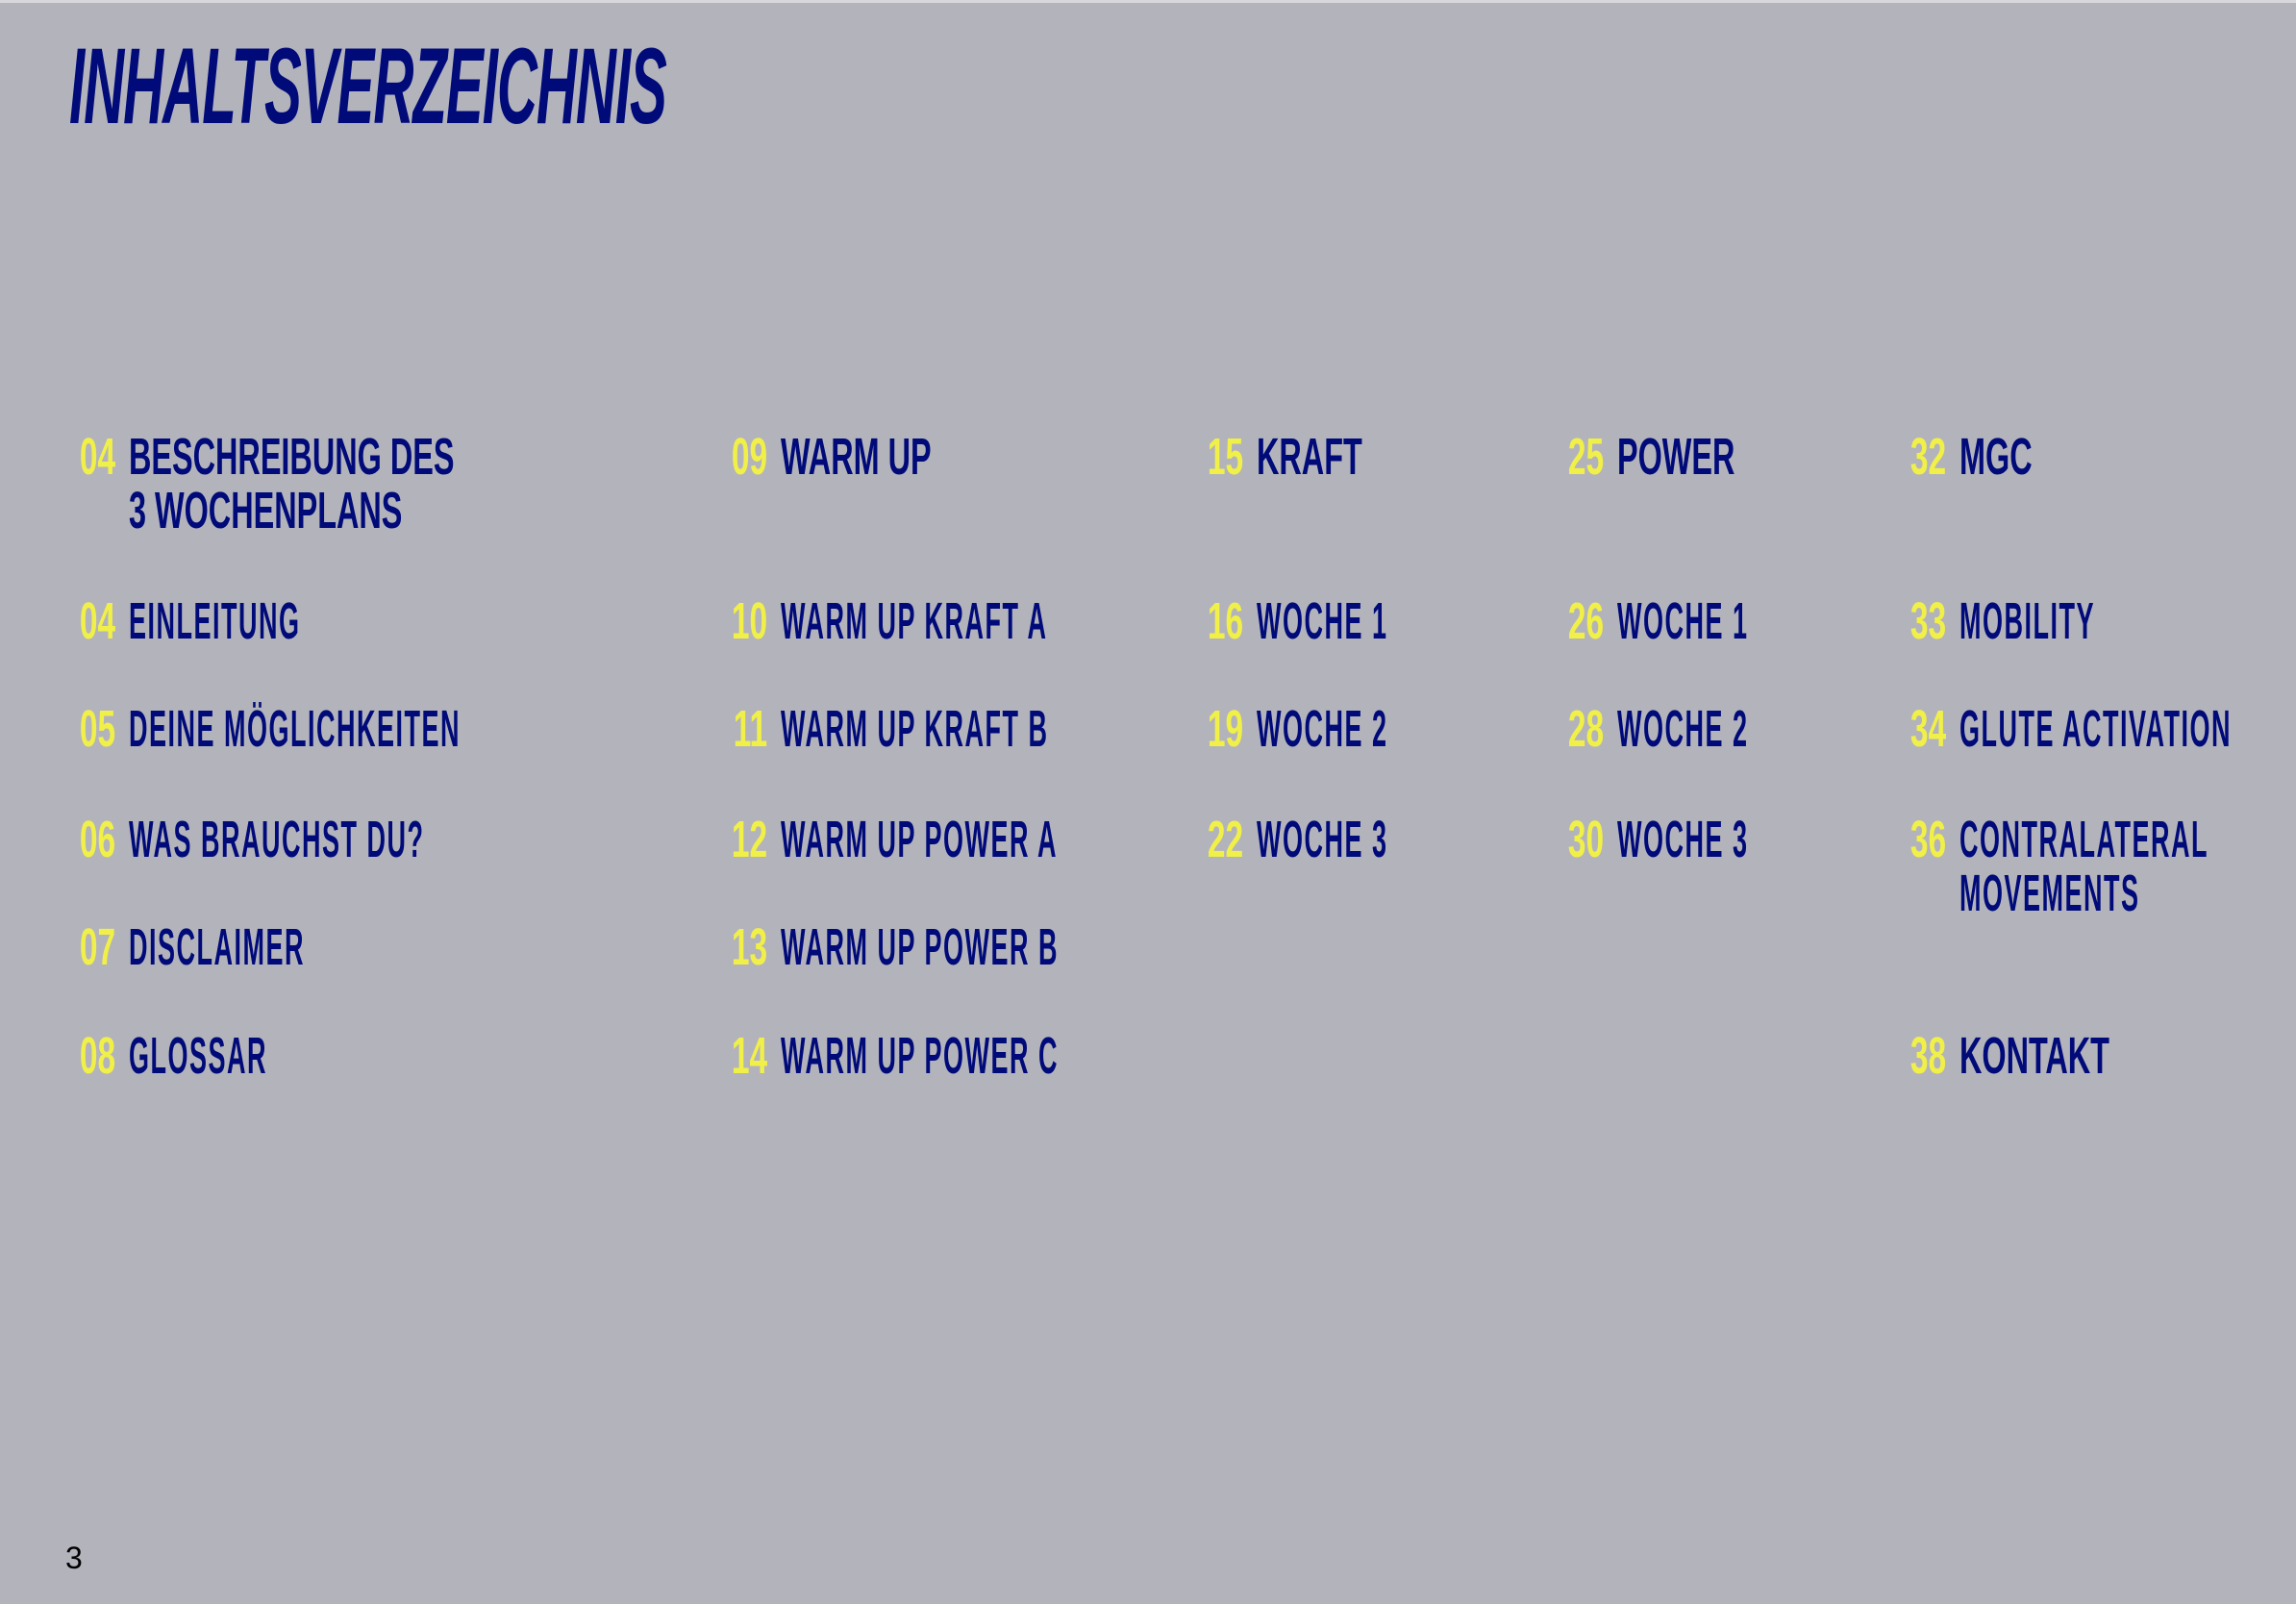  What do you see at coordinates (1927, 729) in the screenshot?
I see `toc-page-number: 34` at bounding box center [1927, 729].